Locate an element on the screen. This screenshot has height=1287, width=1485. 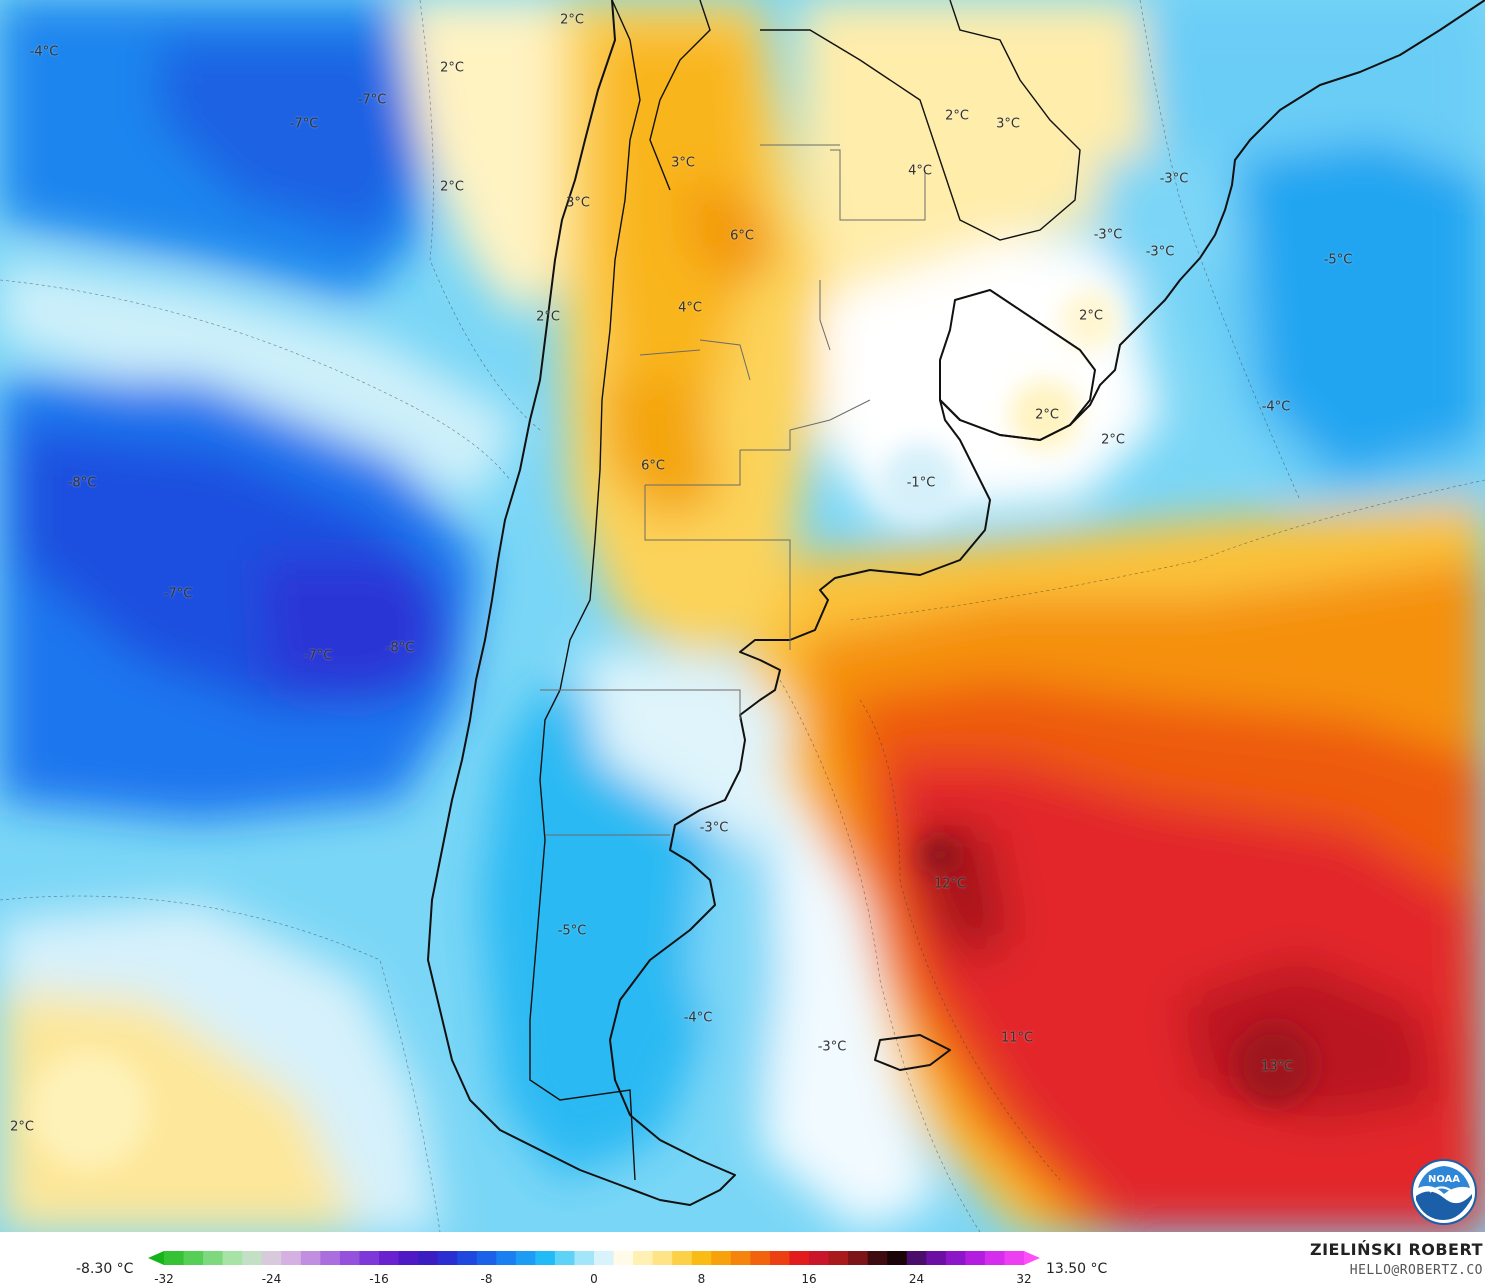
legend-tick-label: 24 is located at coordinates (916, 1279).